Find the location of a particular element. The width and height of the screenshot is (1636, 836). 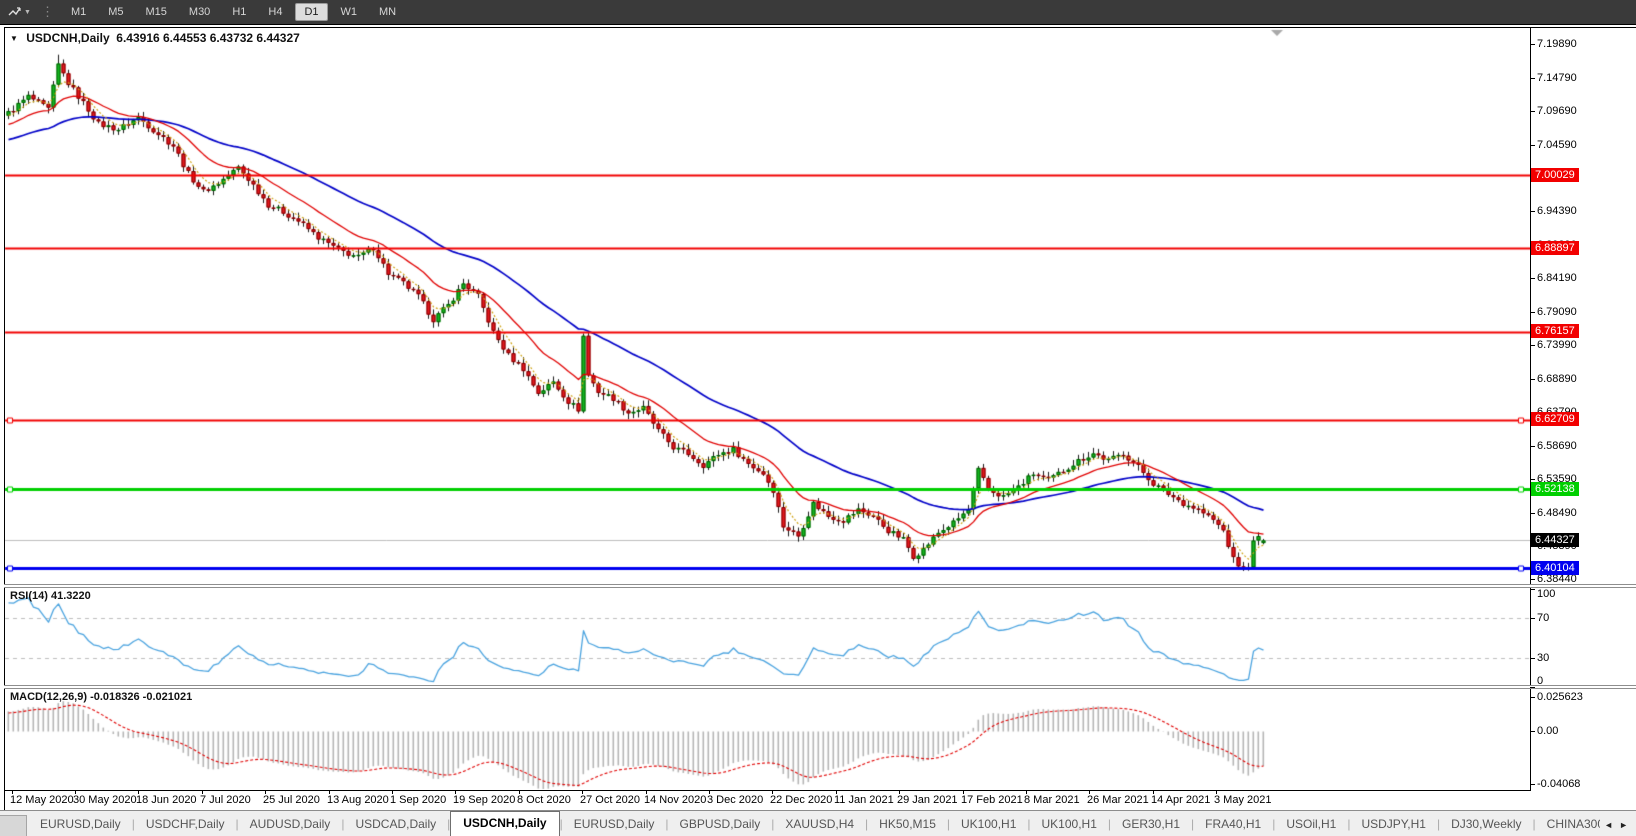

tabs-scroll-left-icon: ◄ is located at coordinates (1609, 825).